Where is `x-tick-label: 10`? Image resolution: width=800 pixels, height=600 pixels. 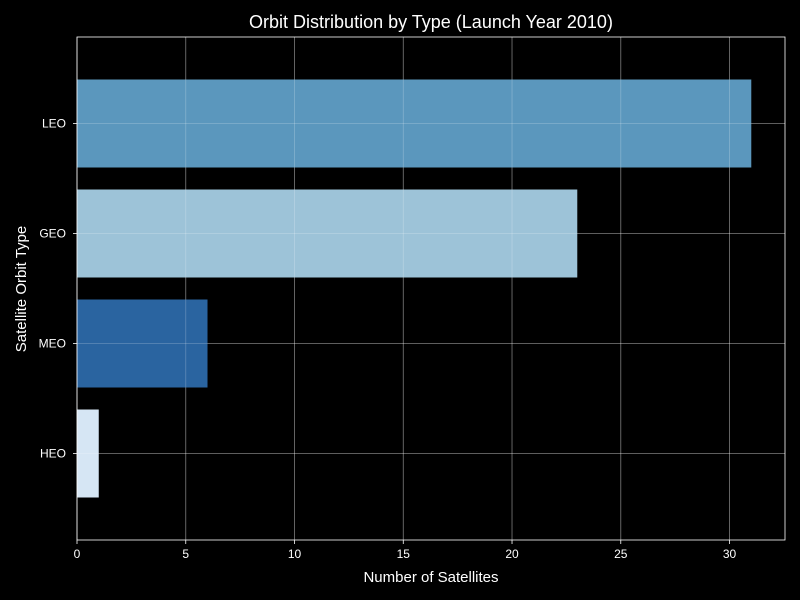
x-tick-label: 10 is located at coordinates (295, 554).